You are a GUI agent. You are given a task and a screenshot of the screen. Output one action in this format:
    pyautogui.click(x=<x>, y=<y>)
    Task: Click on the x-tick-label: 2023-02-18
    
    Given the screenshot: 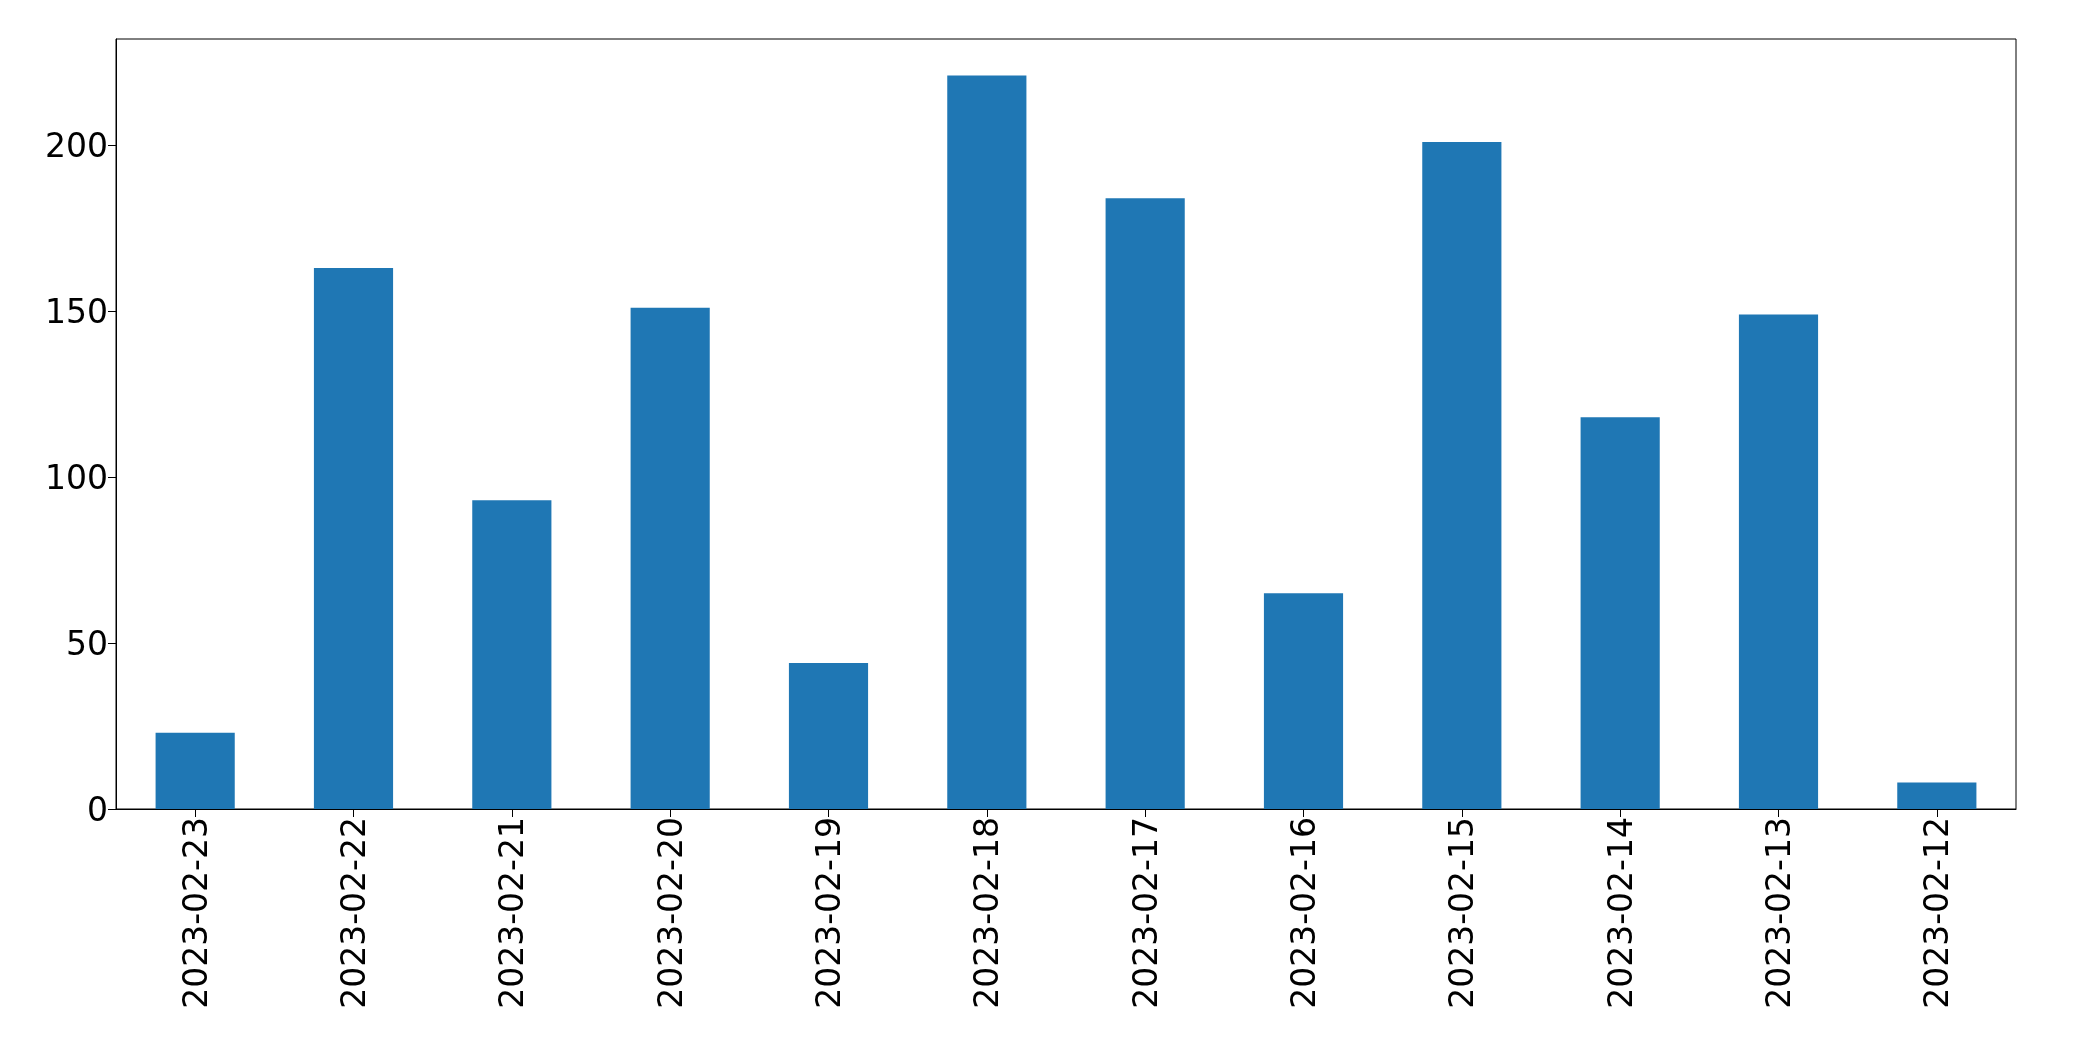 What is the action you would take?
    pyautogui.click(x=987, y=913)
    